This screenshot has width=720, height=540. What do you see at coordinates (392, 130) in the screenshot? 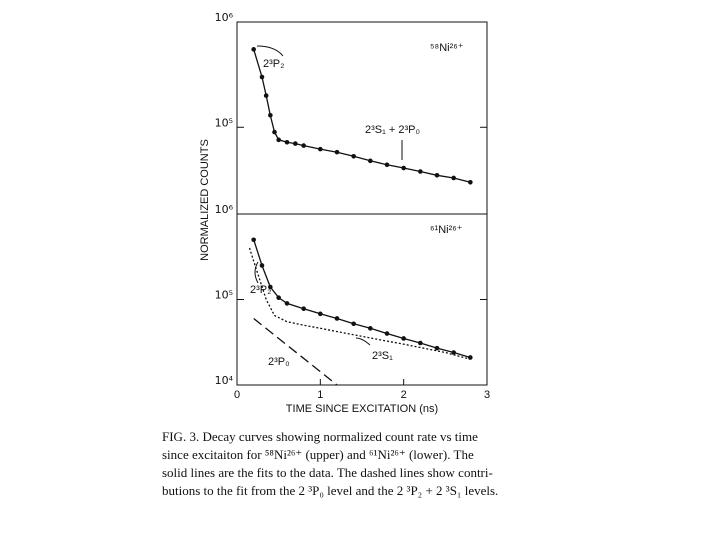
I see `annotation: 2³S₁ + 2³P₀` at bounding box center [392, 130].